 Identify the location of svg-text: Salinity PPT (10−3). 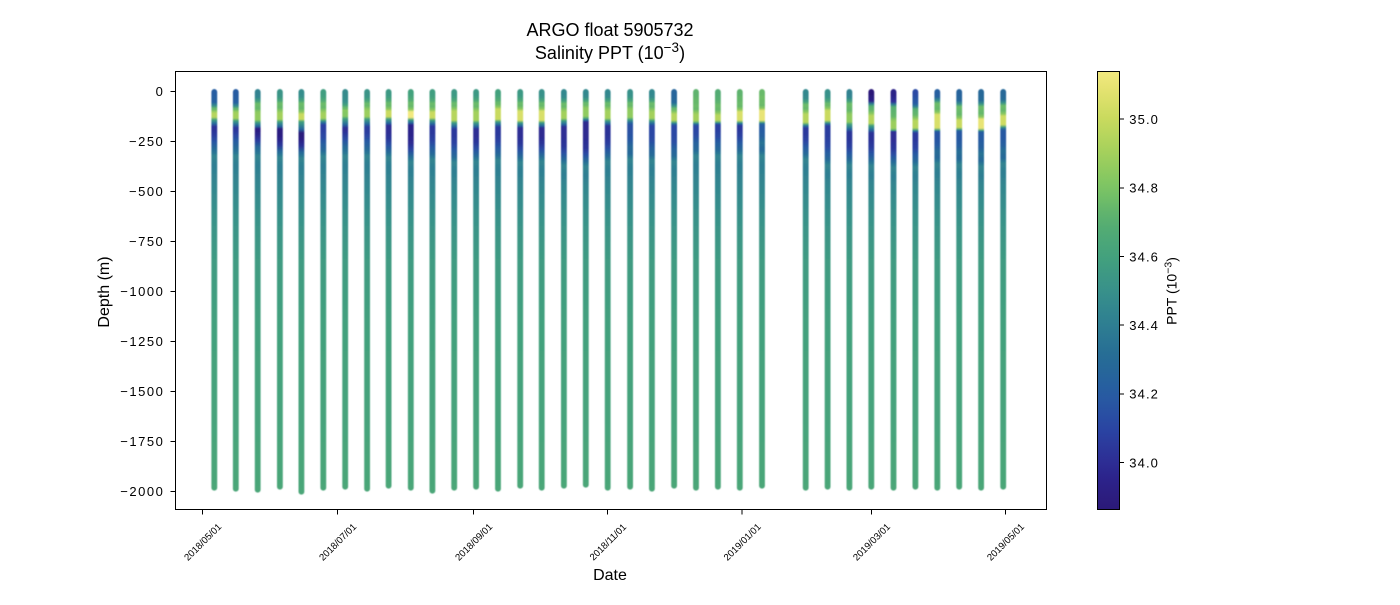
(610, 51).